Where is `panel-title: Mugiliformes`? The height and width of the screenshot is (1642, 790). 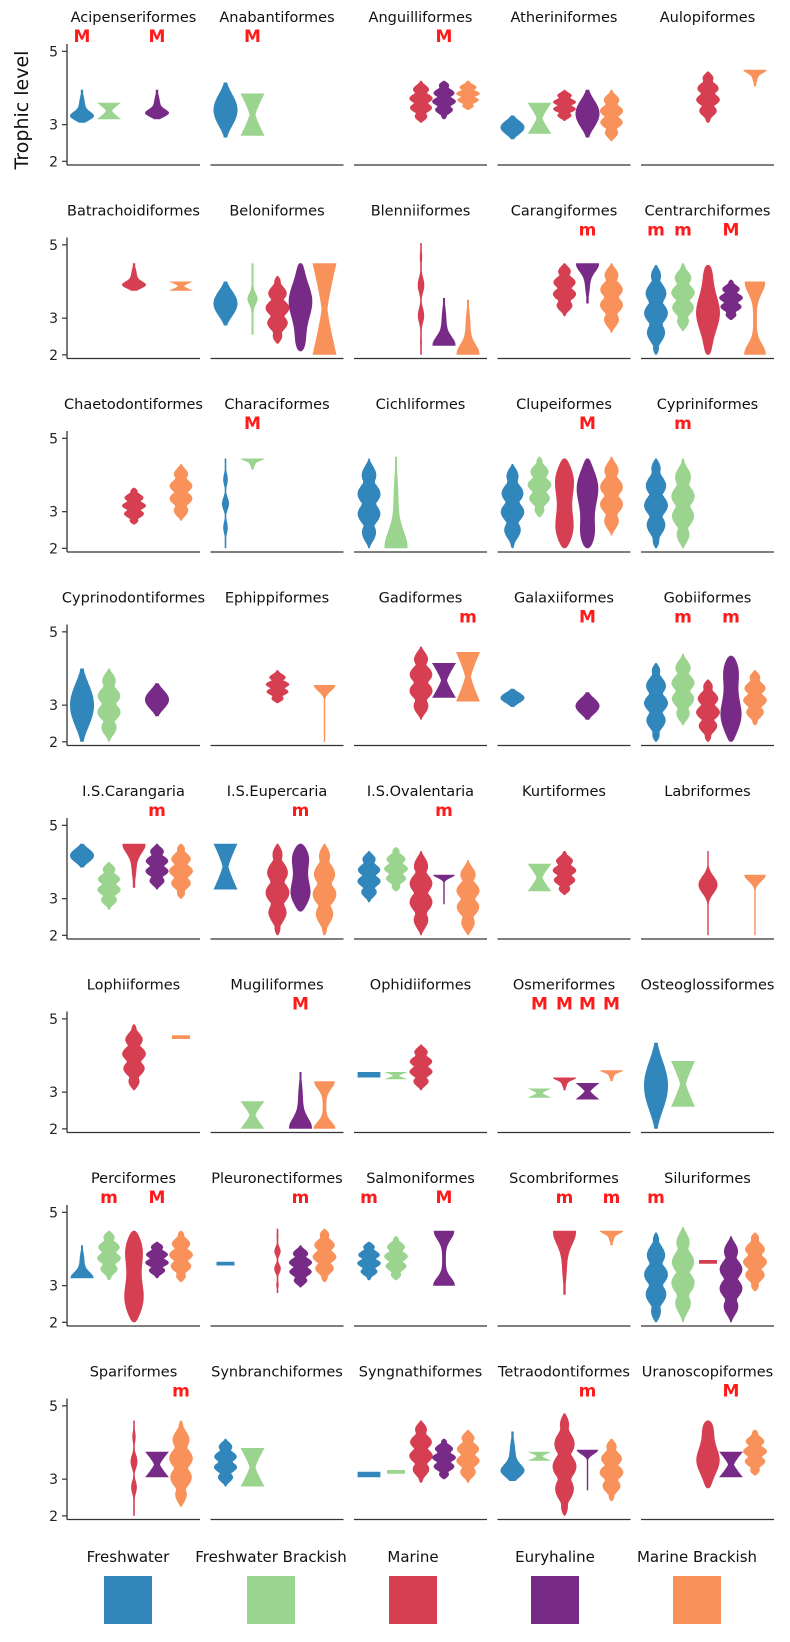 panel-title: Mugiliformes is located at coordinates (276, 986).